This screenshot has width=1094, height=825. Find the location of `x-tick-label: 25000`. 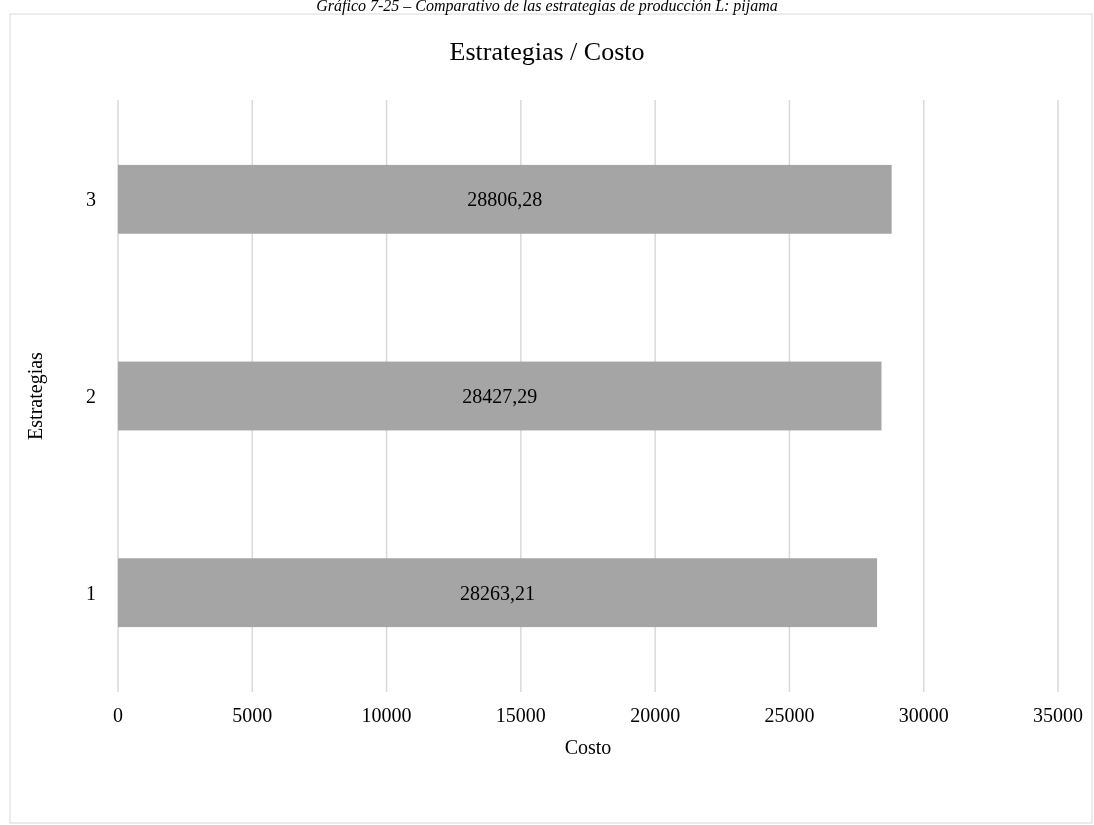

x-tick-label: 25000 is located at coordinates (789, 715).